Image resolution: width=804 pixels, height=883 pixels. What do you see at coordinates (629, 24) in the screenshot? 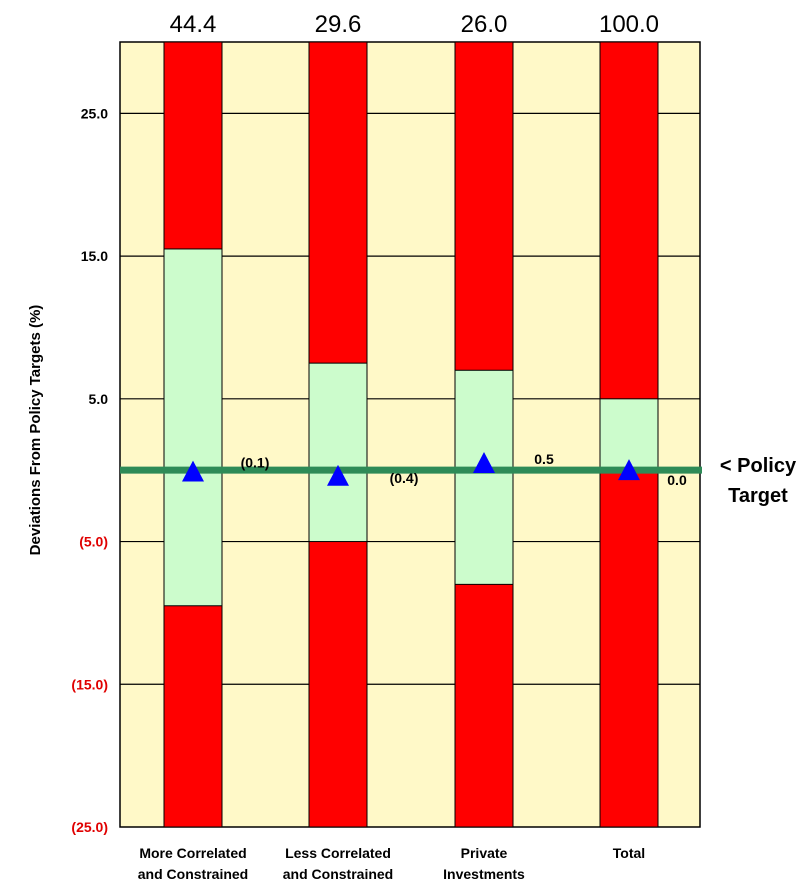
I see `target-weight-label: 100.0` at bounding box center [629, 24].